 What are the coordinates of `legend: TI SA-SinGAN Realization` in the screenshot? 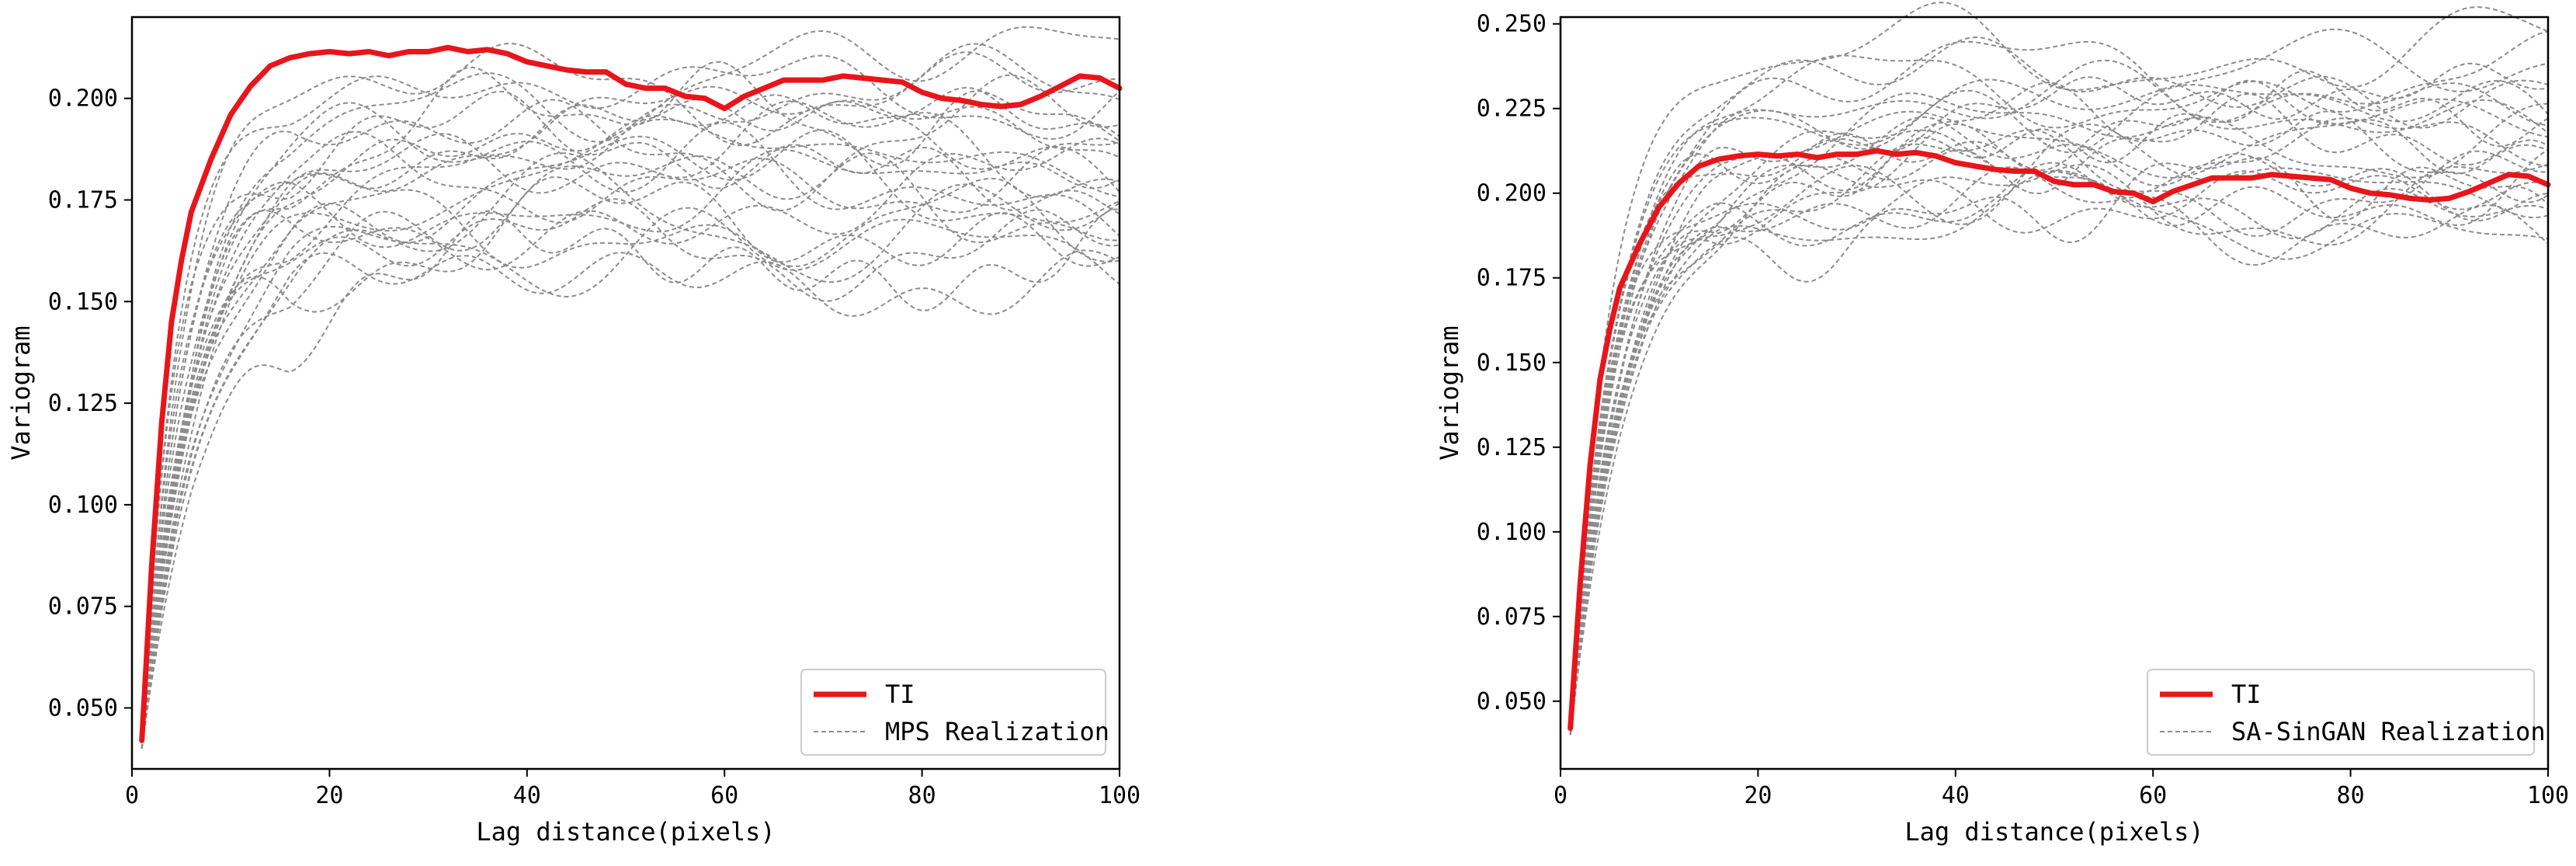 It's located at (2346, 712).